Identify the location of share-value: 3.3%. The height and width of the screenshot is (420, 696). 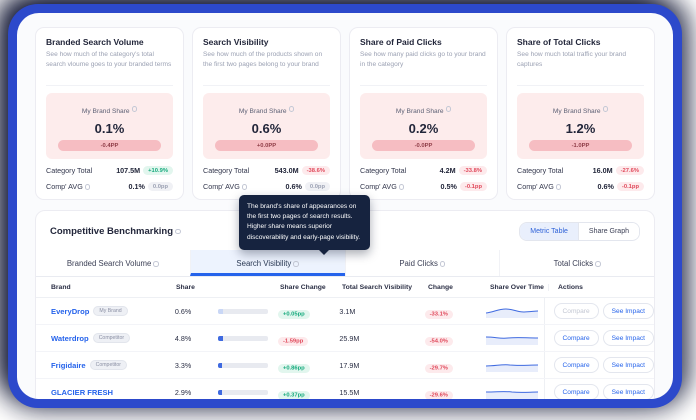
(183, 365).